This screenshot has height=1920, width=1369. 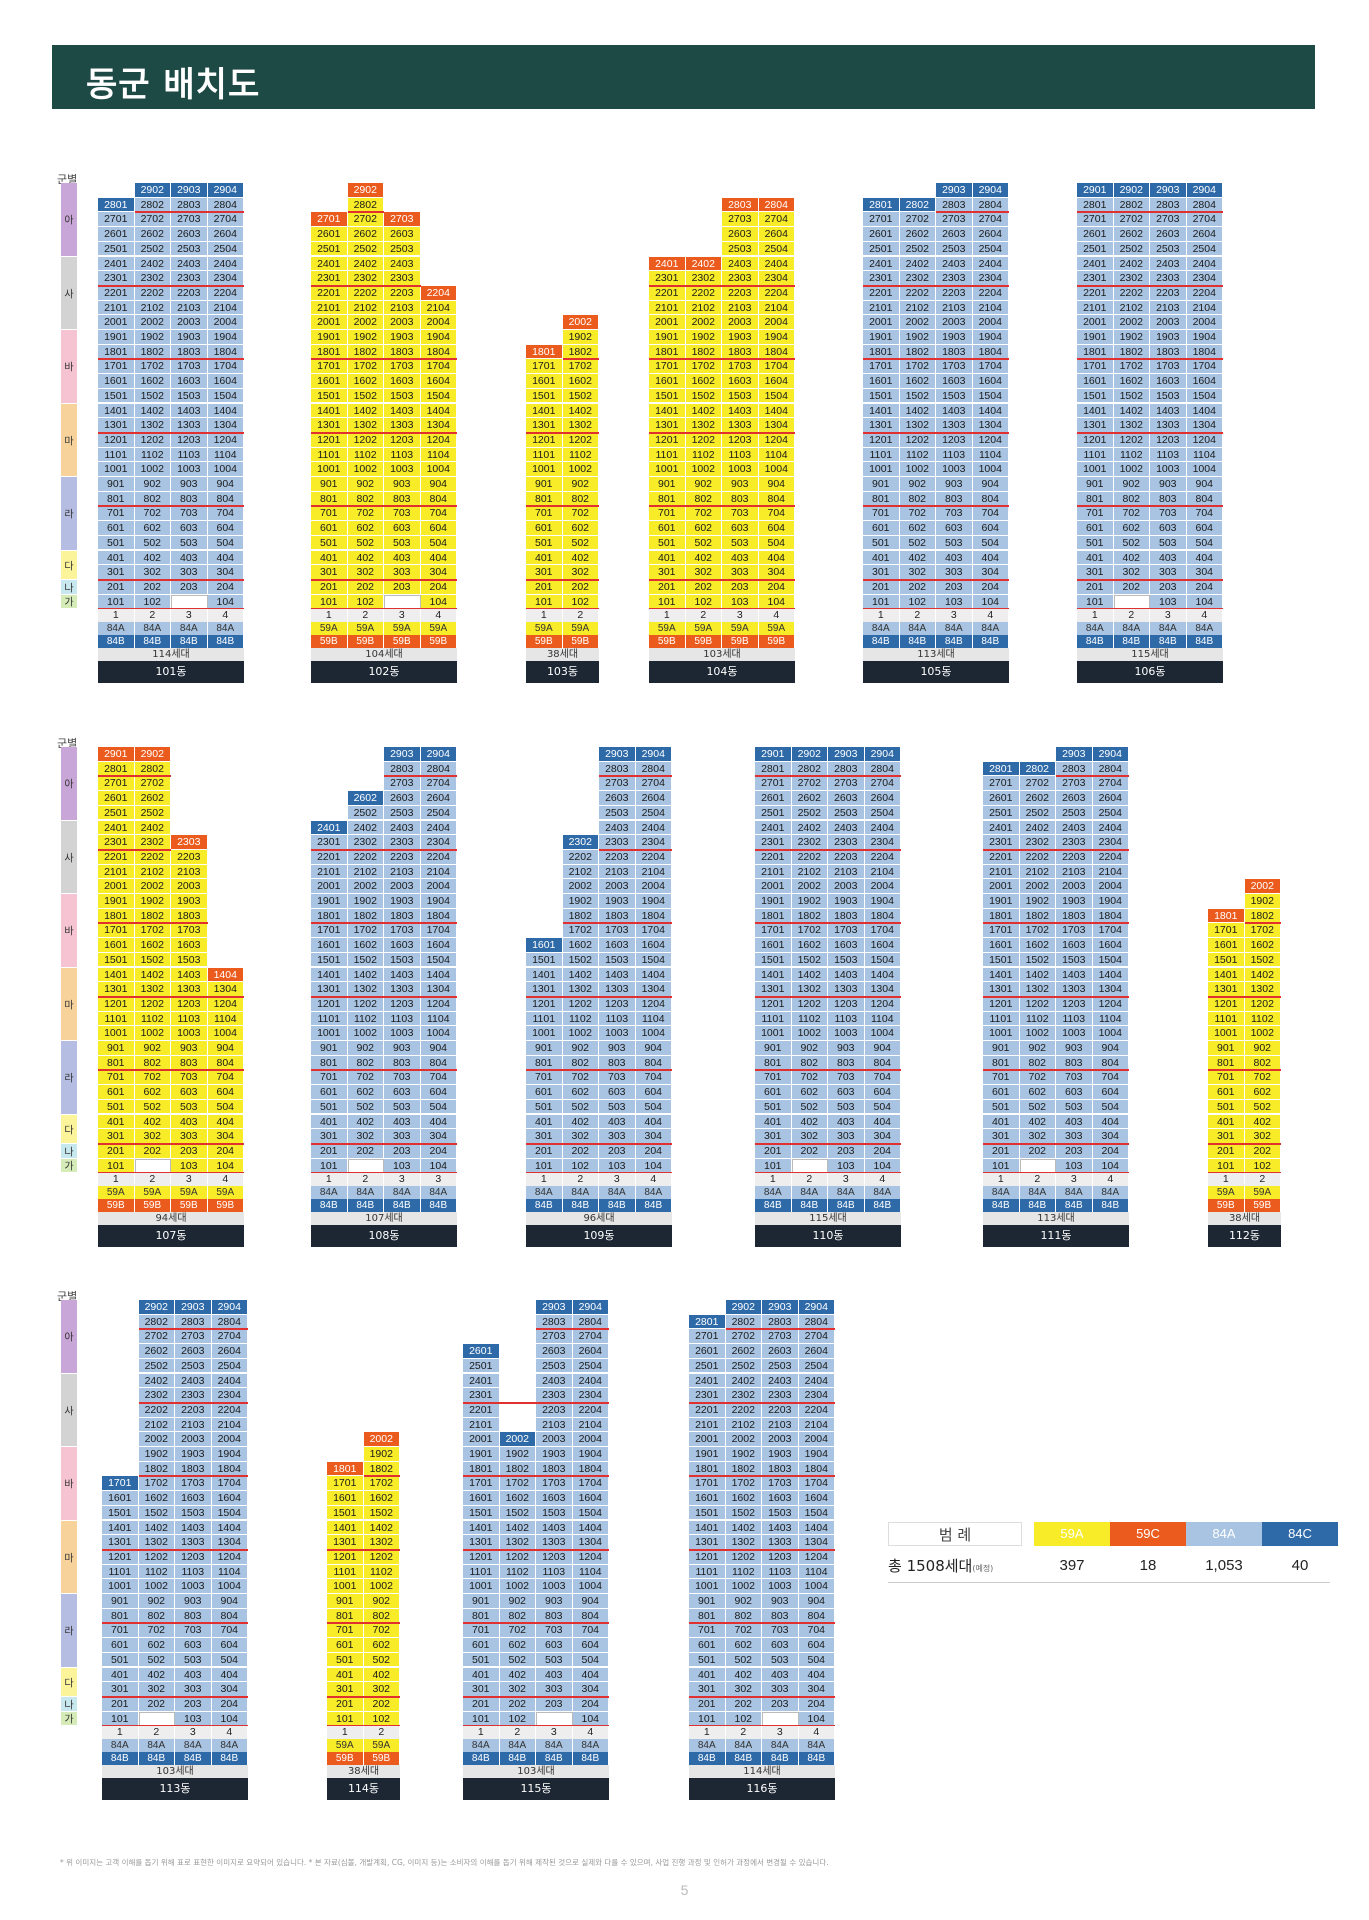 What do you see at coordinates (1056, 1236) in the screenshot?
I see `building-name: 111동` at bounding box center [1056, 1236].